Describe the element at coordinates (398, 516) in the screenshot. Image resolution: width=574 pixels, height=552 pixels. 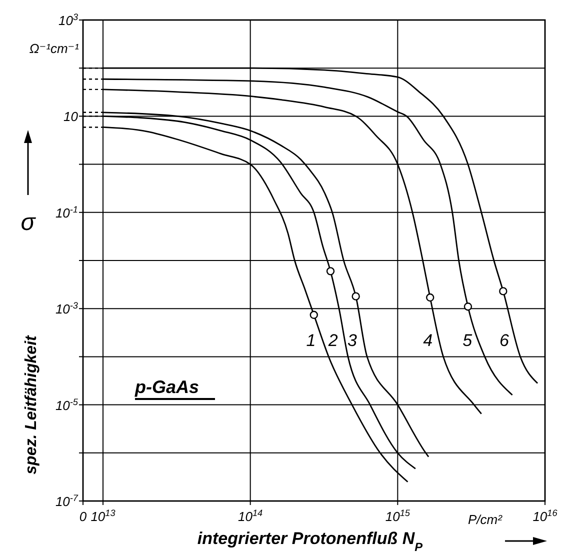
I see `x-tick-label: 10$^{15}$` at that location.